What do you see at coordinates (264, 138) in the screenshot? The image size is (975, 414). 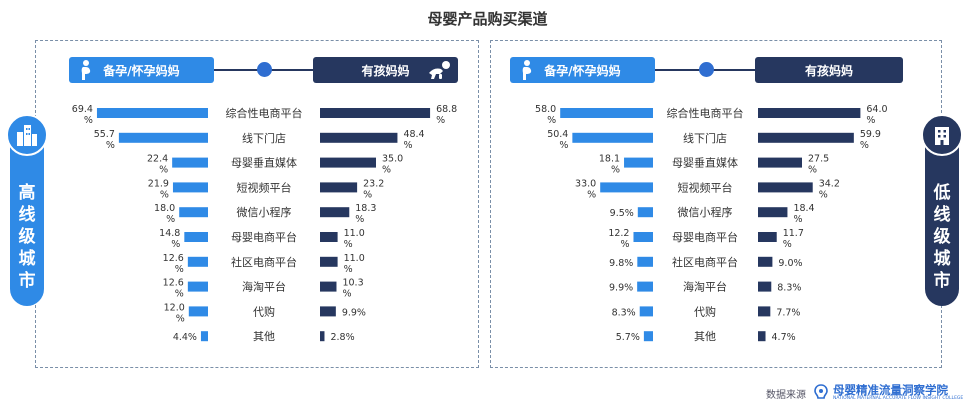 I see `category-label: 线下门店` at bounding box center [264, 138].